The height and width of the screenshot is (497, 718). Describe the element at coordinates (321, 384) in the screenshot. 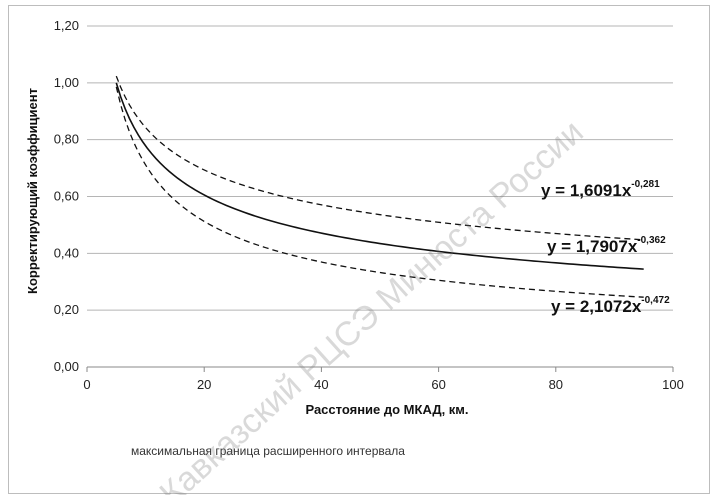

I see `x-tick-label: 40` at that location.